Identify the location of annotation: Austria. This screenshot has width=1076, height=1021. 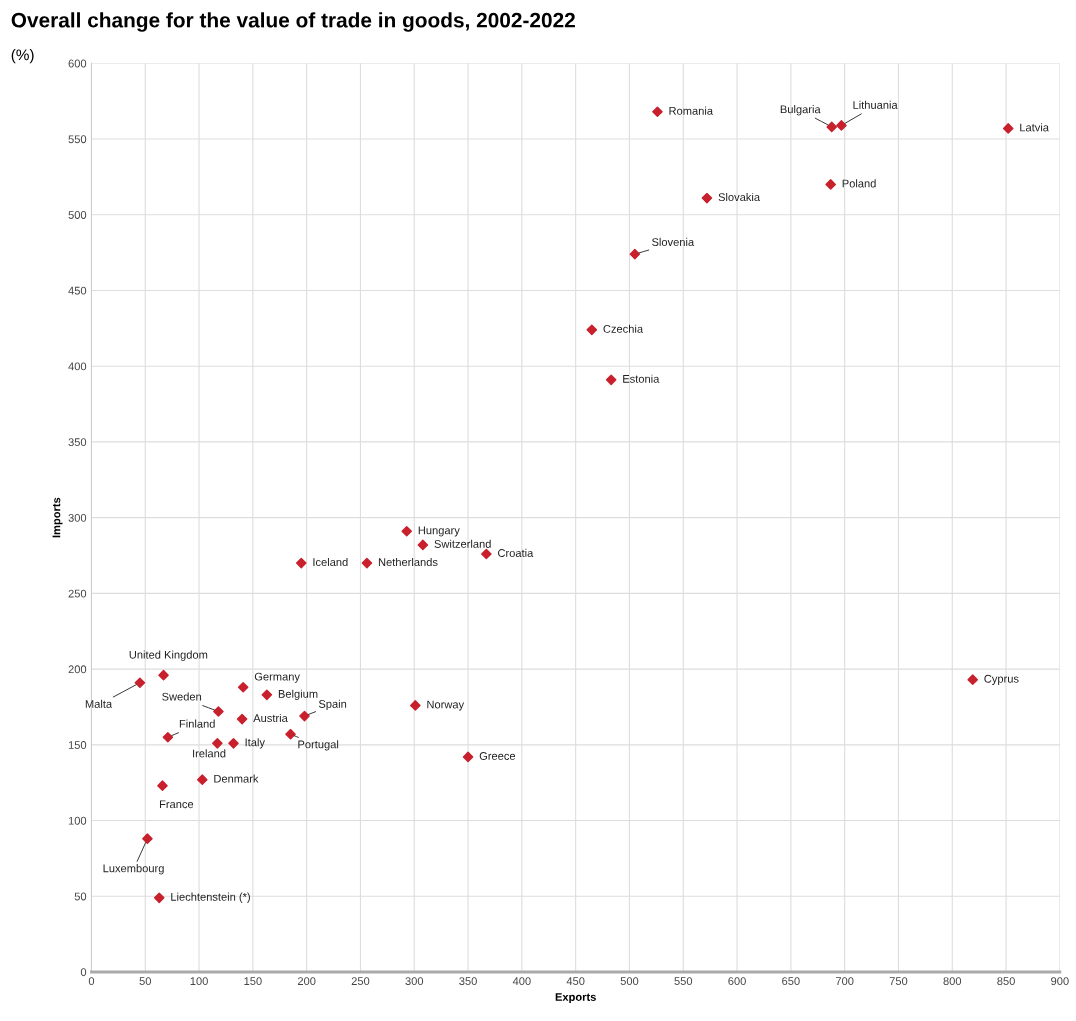
(270, 718).